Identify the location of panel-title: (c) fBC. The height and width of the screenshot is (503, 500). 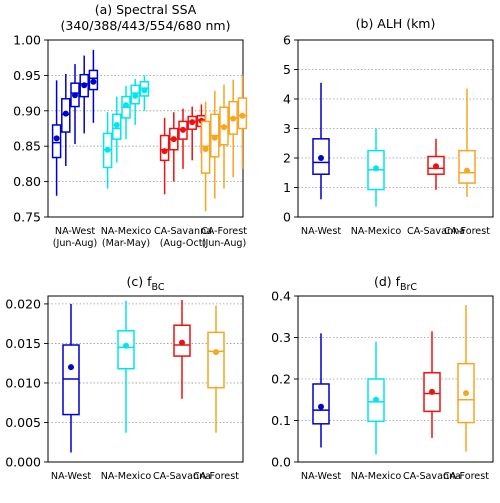
(146, 283).